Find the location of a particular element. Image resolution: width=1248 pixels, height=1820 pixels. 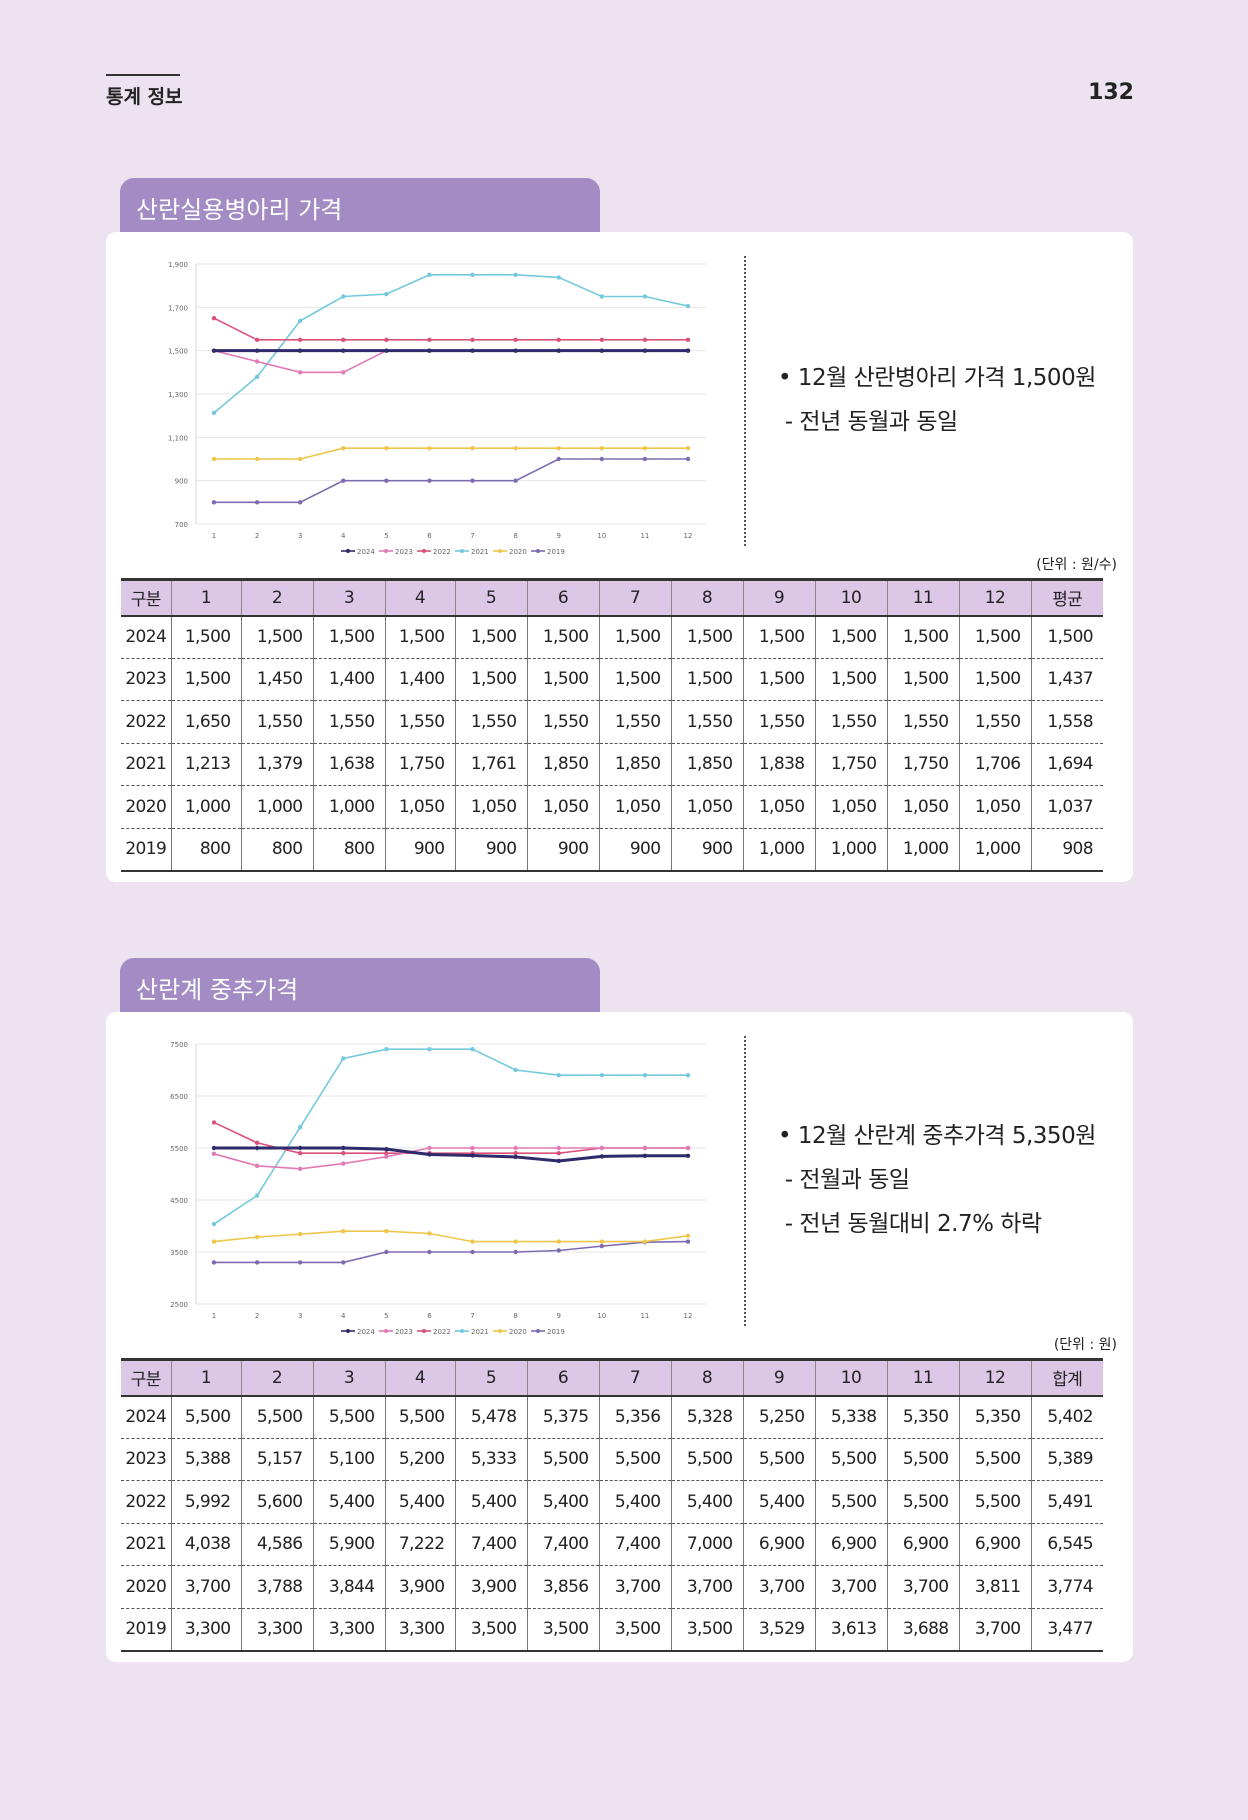

x-tick-label: 9 is located at coordinates (558, 1316).